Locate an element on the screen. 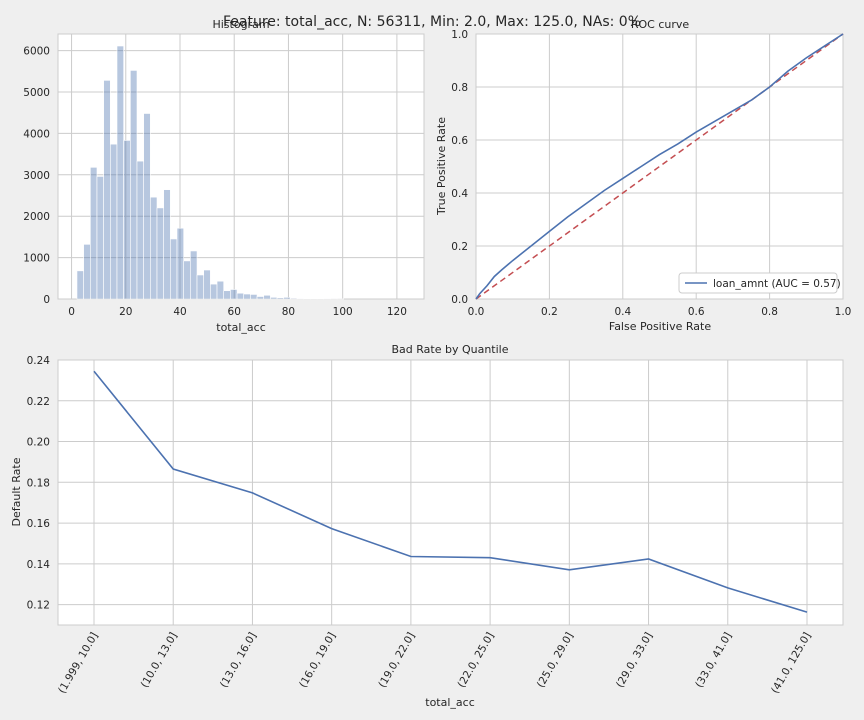  roc-x-tick-label: 1.0 is located at coordinates (843, 312).